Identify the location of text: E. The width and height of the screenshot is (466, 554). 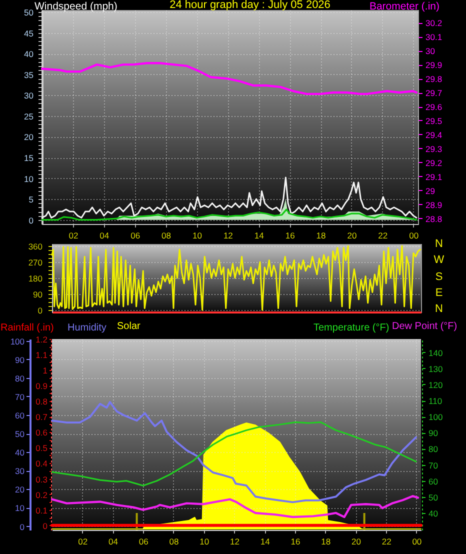
(439, 293).